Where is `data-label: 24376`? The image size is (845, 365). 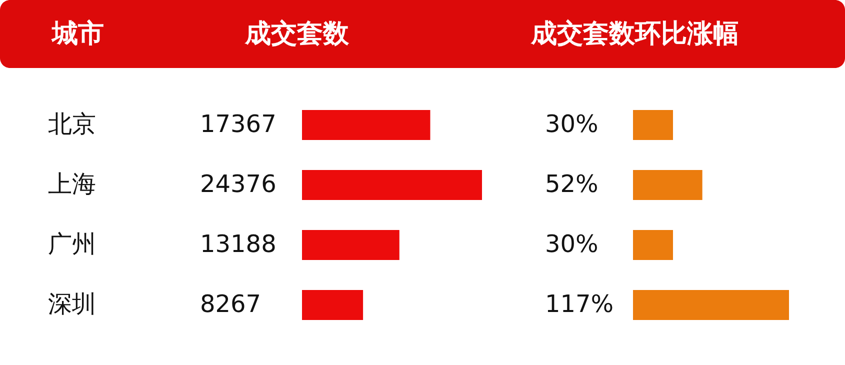
data-label: 24376 is located at coordinates (238, 184).